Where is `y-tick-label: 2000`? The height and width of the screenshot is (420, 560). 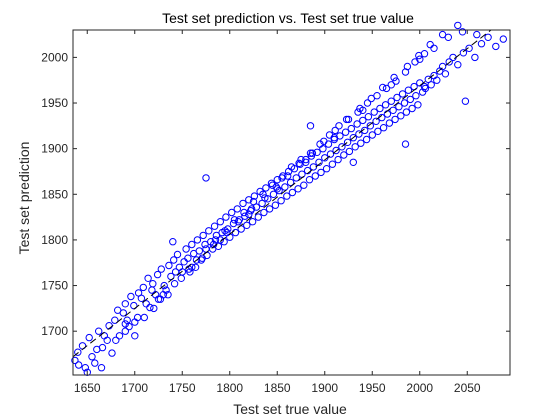
y-tick-label: 2000 is located at coordinates (54, 57).